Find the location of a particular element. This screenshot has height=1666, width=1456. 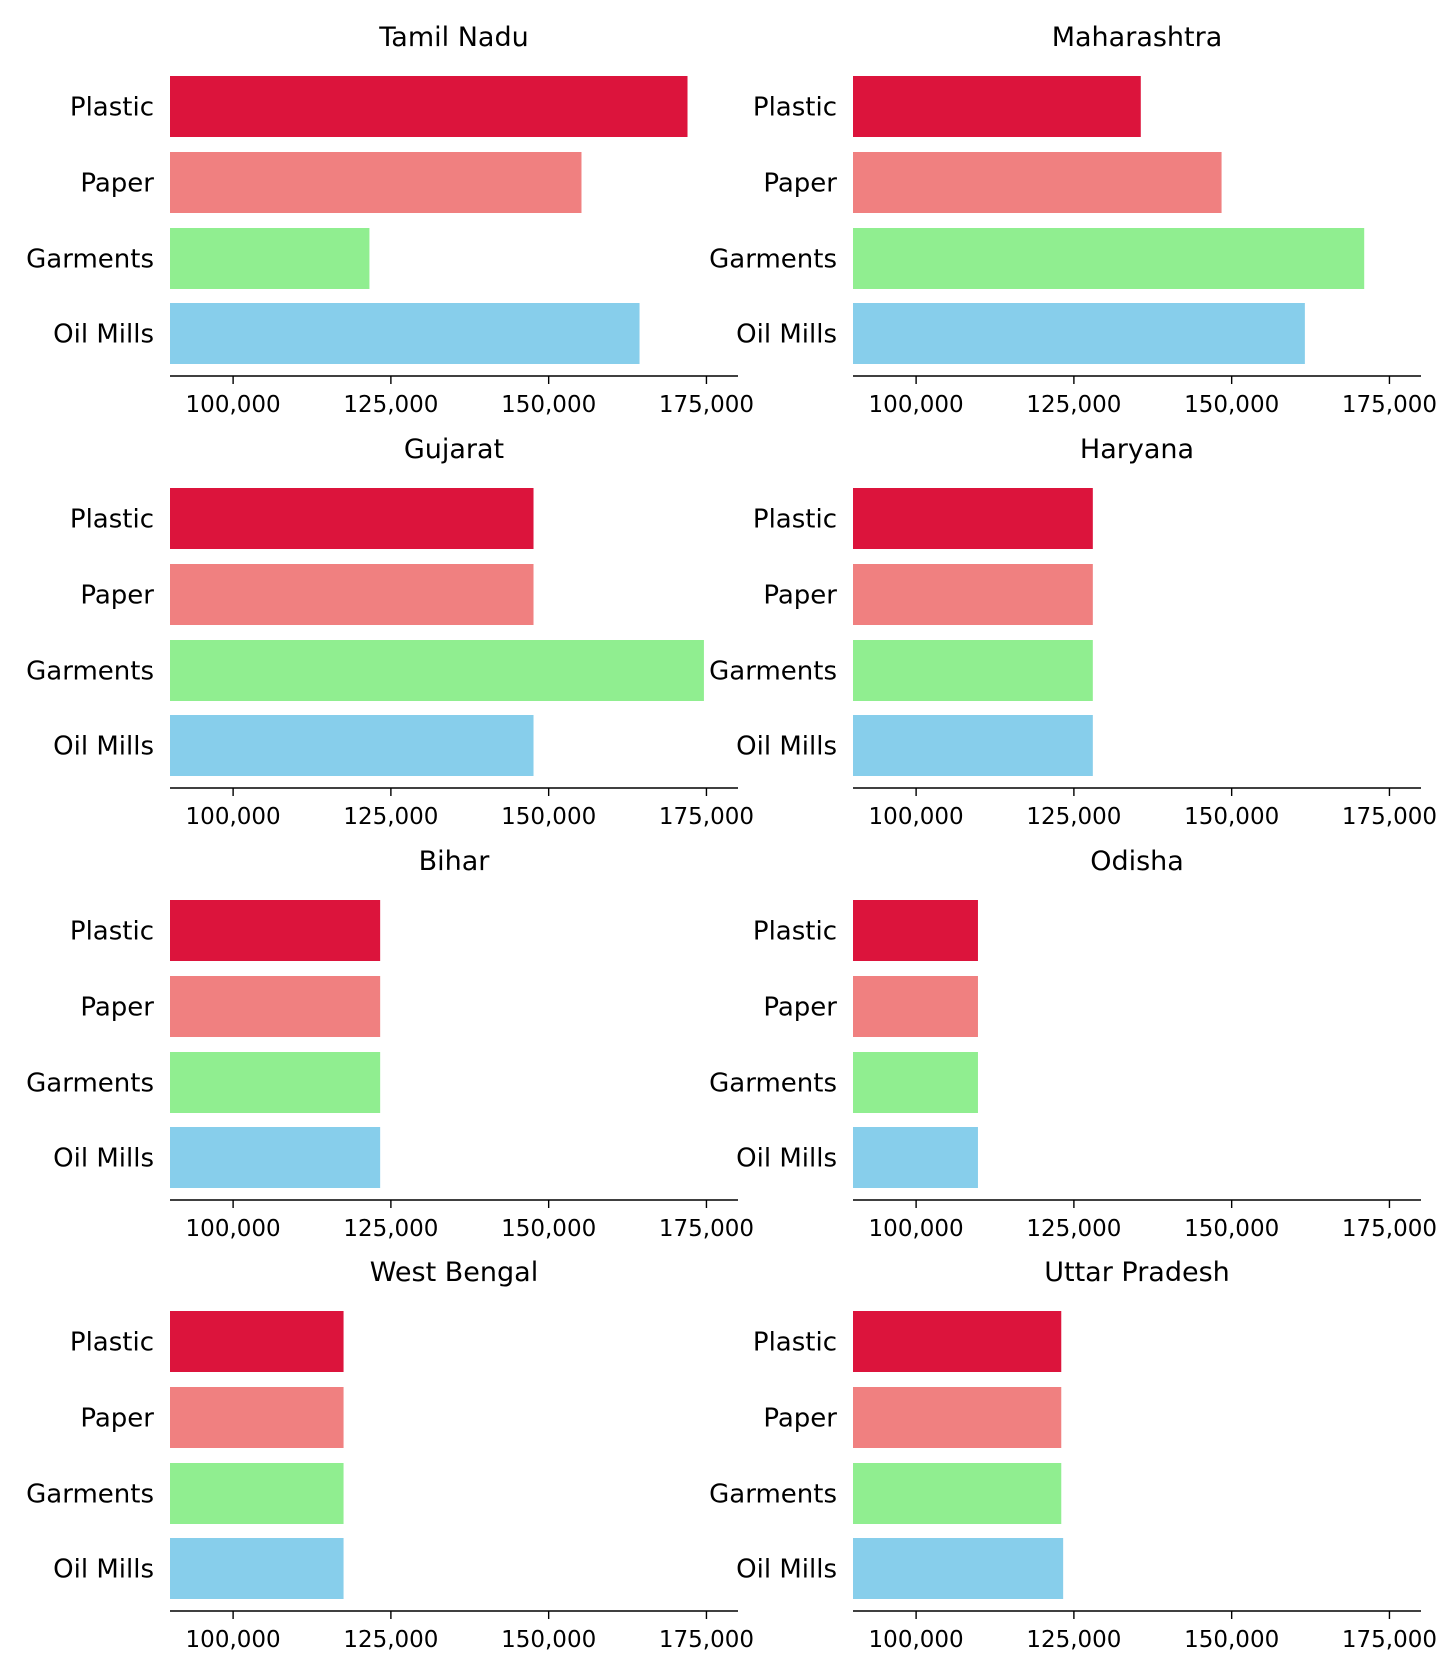

panel-title: Uttar Pradesh is located at coordinates (1137, 1272).